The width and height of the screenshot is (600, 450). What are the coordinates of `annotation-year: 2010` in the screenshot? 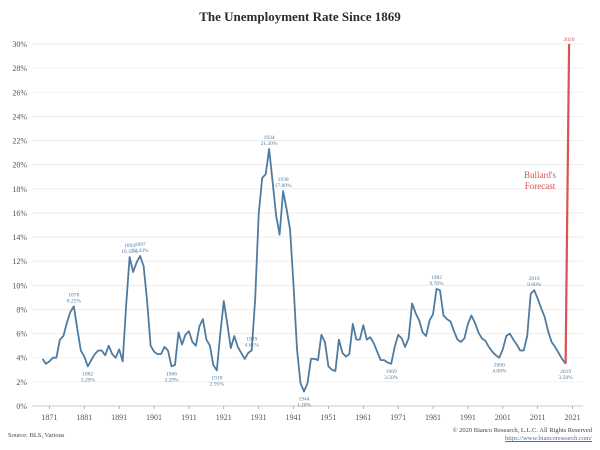 It's located at (534, 279).